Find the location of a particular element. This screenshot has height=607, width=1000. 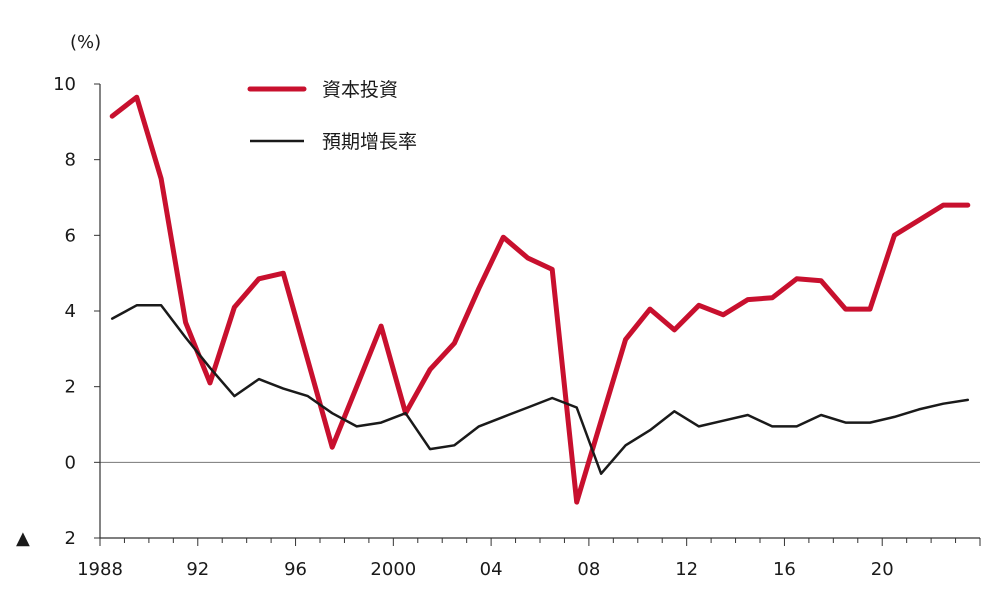

y-tick-label: 10 is located at coordinates (64, 84).